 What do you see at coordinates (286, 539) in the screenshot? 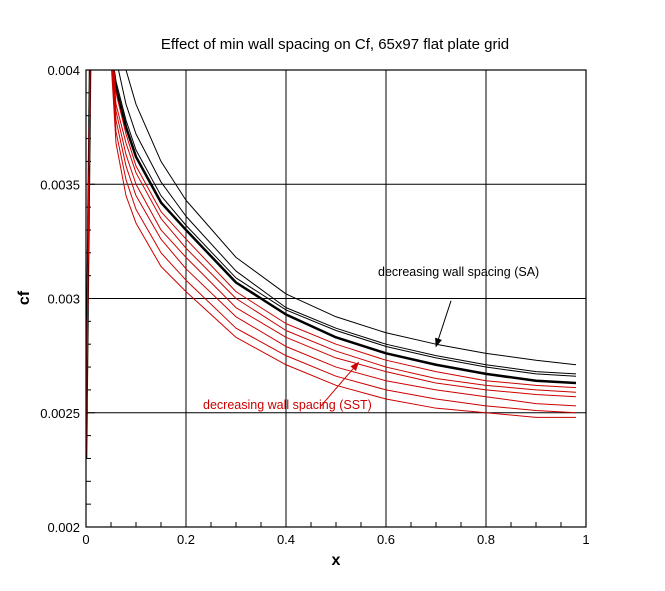
I see `x-tick-label: 0.4` at bounding box center [286, 539].